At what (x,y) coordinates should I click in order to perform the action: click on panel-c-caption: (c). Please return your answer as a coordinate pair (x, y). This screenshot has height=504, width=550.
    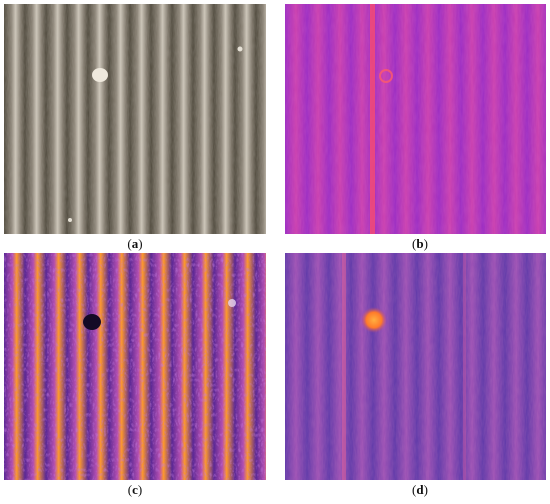
    Looking at the image, I should click on (135, 489).